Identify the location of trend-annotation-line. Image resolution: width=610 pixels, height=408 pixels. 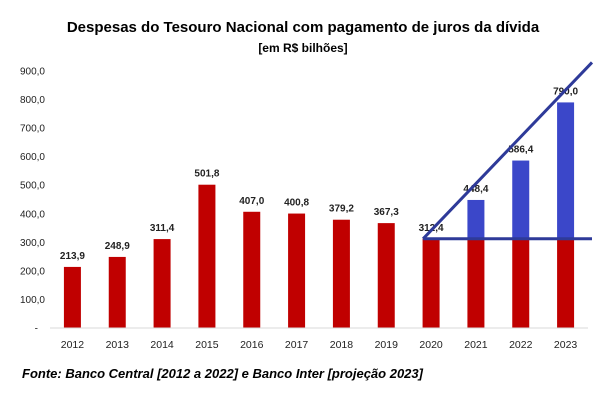
(508, 150).